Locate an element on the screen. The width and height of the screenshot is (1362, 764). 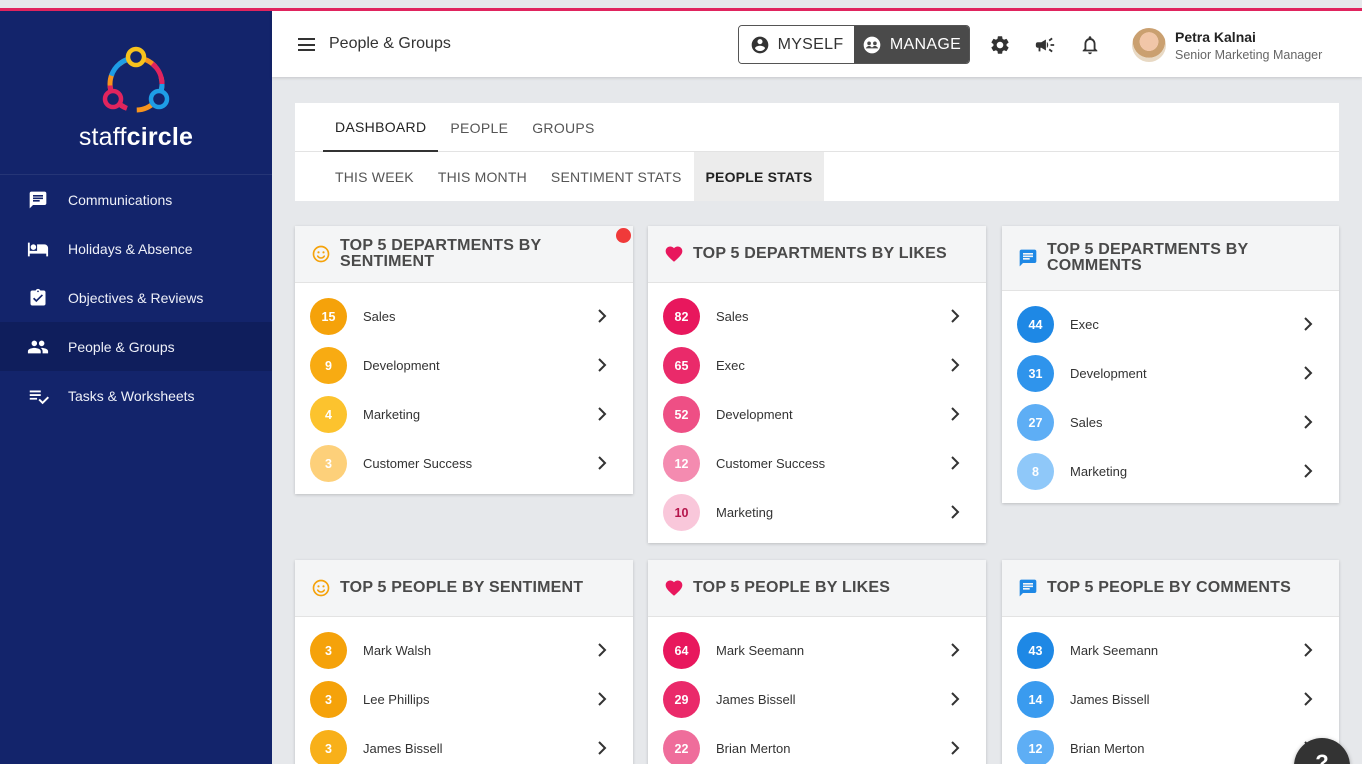
list-item: 3 Customer Success is located at coordinates (464, 463).